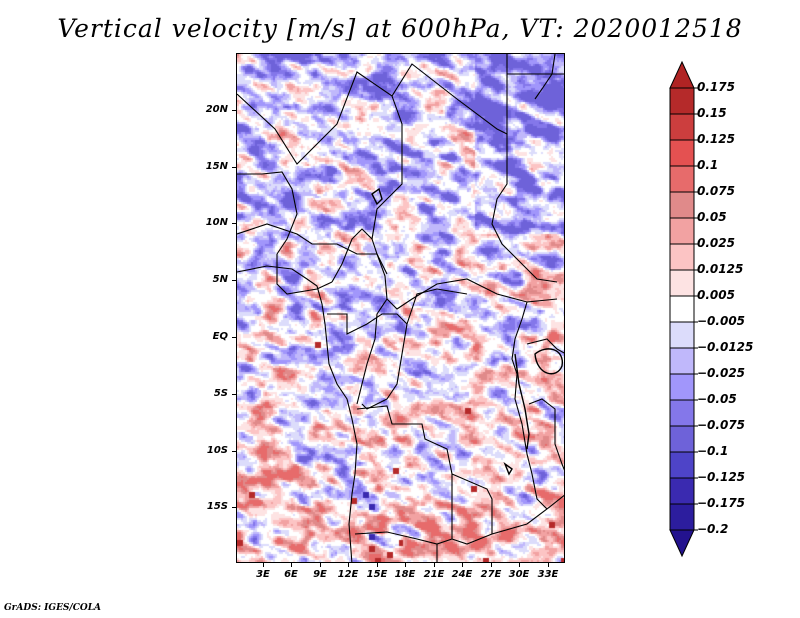 The height and width of the screenshot is (618, 800). I want to click on y-tick-label: 15S, so click(217, 506).